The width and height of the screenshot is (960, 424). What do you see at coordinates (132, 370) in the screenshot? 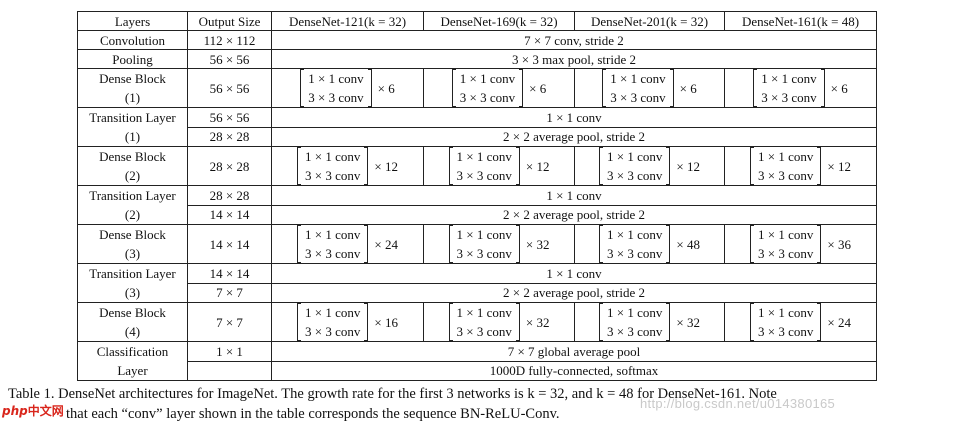
I see `layer-index: Layer` at bounding box center [132, 370].